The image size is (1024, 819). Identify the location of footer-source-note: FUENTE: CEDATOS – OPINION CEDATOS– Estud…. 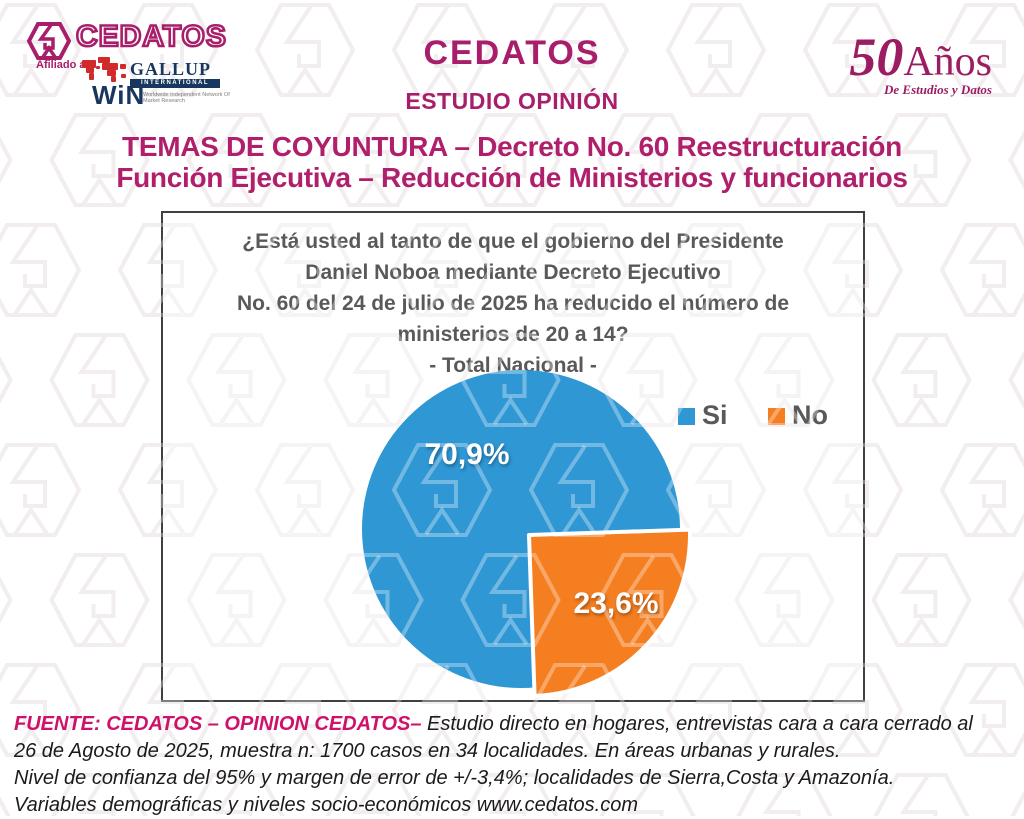
(514, 765).